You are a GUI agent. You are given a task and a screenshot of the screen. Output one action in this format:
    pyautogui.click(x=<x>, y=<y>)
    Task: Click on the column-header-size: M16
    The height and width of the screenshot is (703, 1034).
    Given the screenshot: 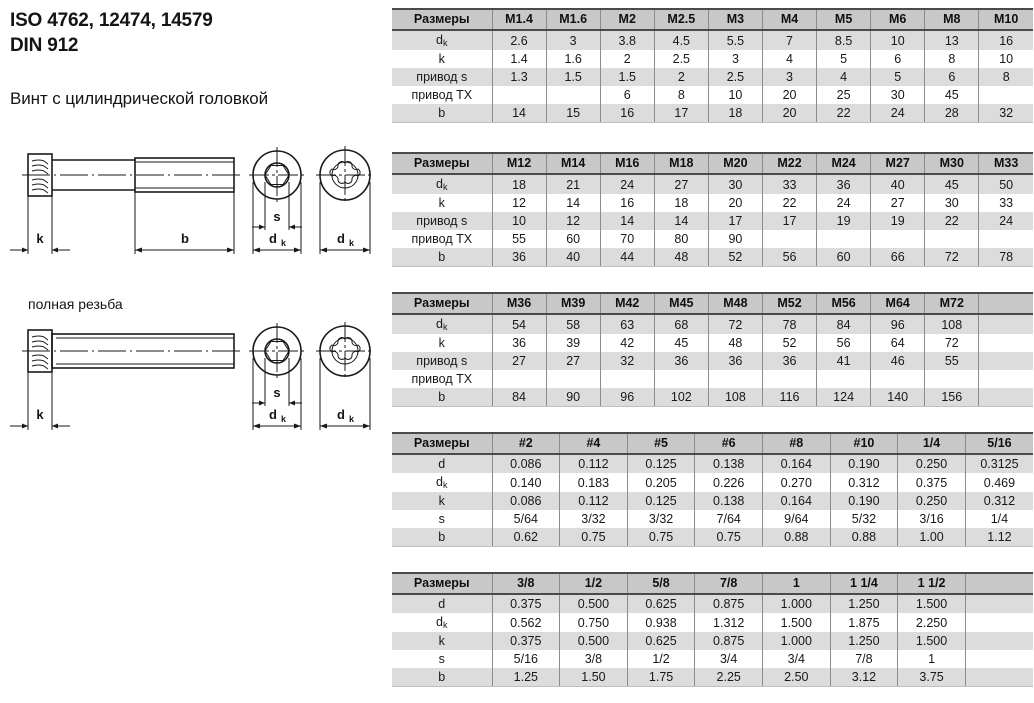 What is the action you would take?
    pyautogui.click(x=627, y=163)
    